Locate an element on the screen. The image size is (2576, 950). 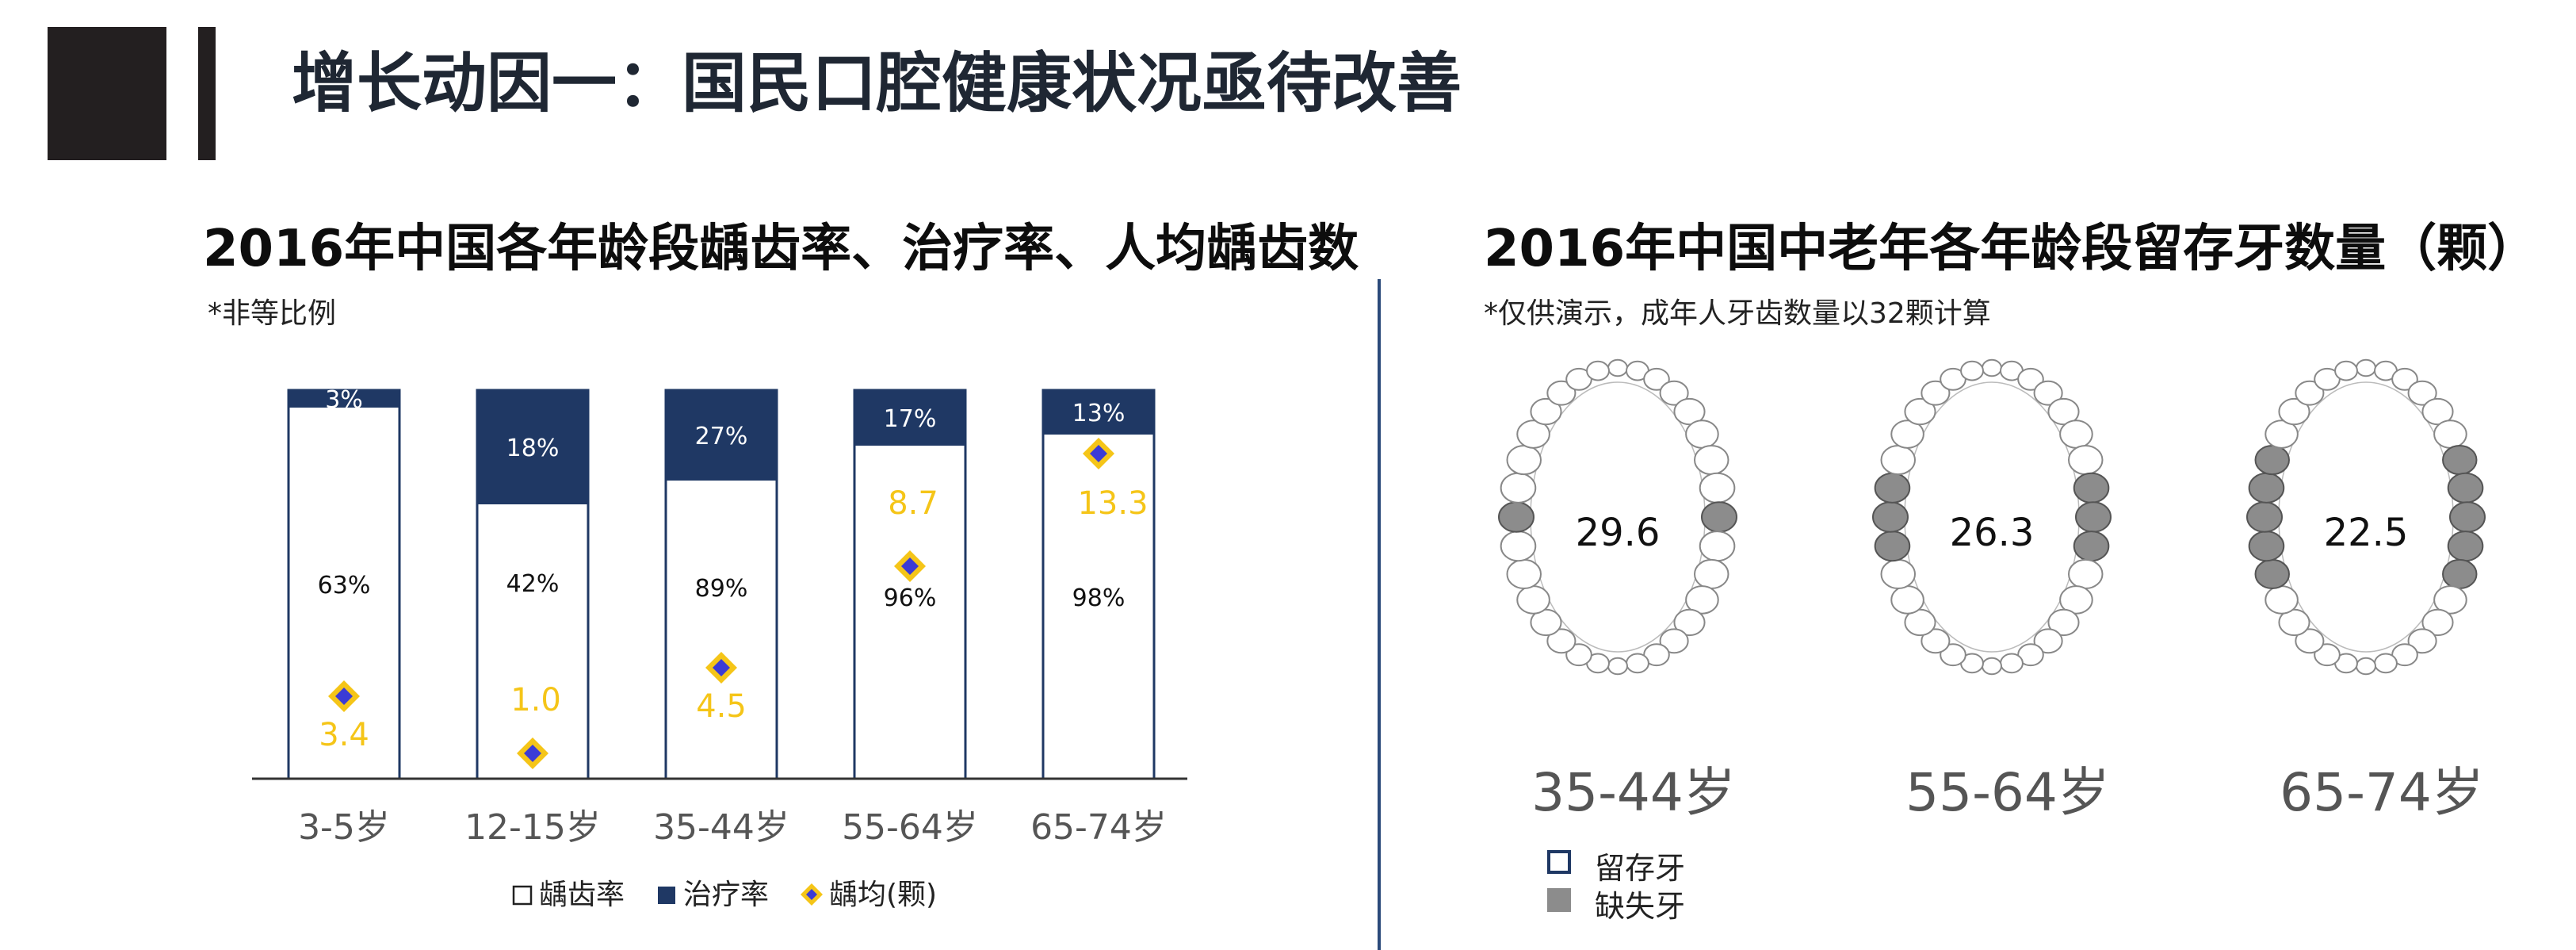
x-tick-label: 3-5岁 is located at coordinates (344, 828).